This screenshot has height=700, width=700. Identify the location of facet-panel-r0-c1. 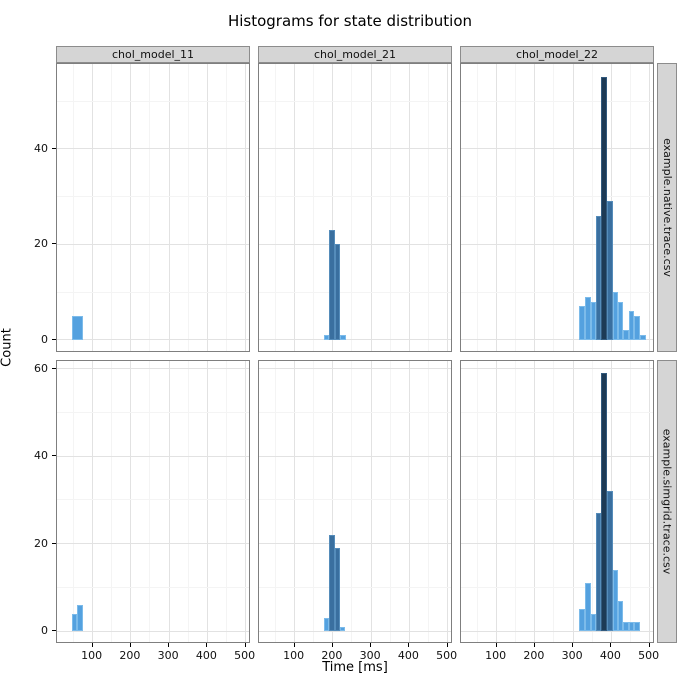
(355, 207).